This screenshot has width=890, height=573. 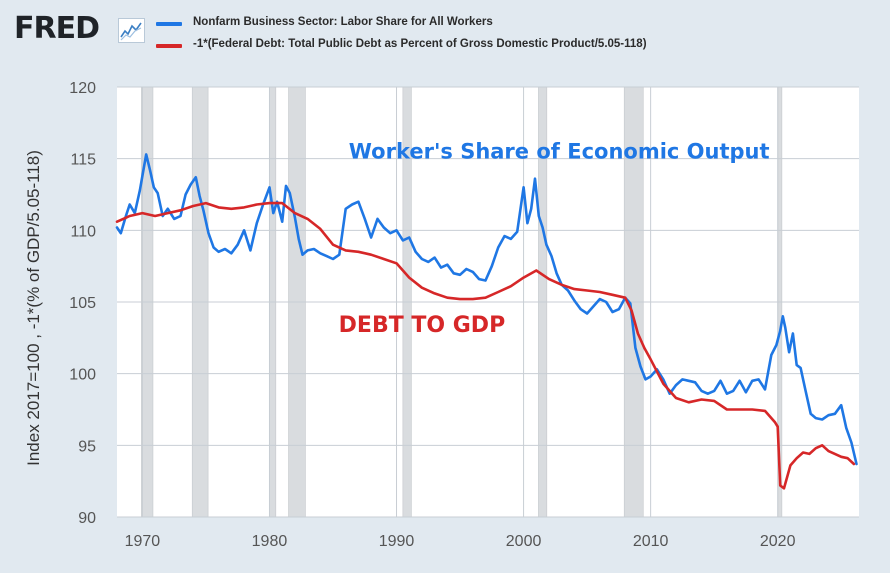 I want to click on annotation-debt-to-gdp: DEBT TO GDP, so click(x=422, y=325).